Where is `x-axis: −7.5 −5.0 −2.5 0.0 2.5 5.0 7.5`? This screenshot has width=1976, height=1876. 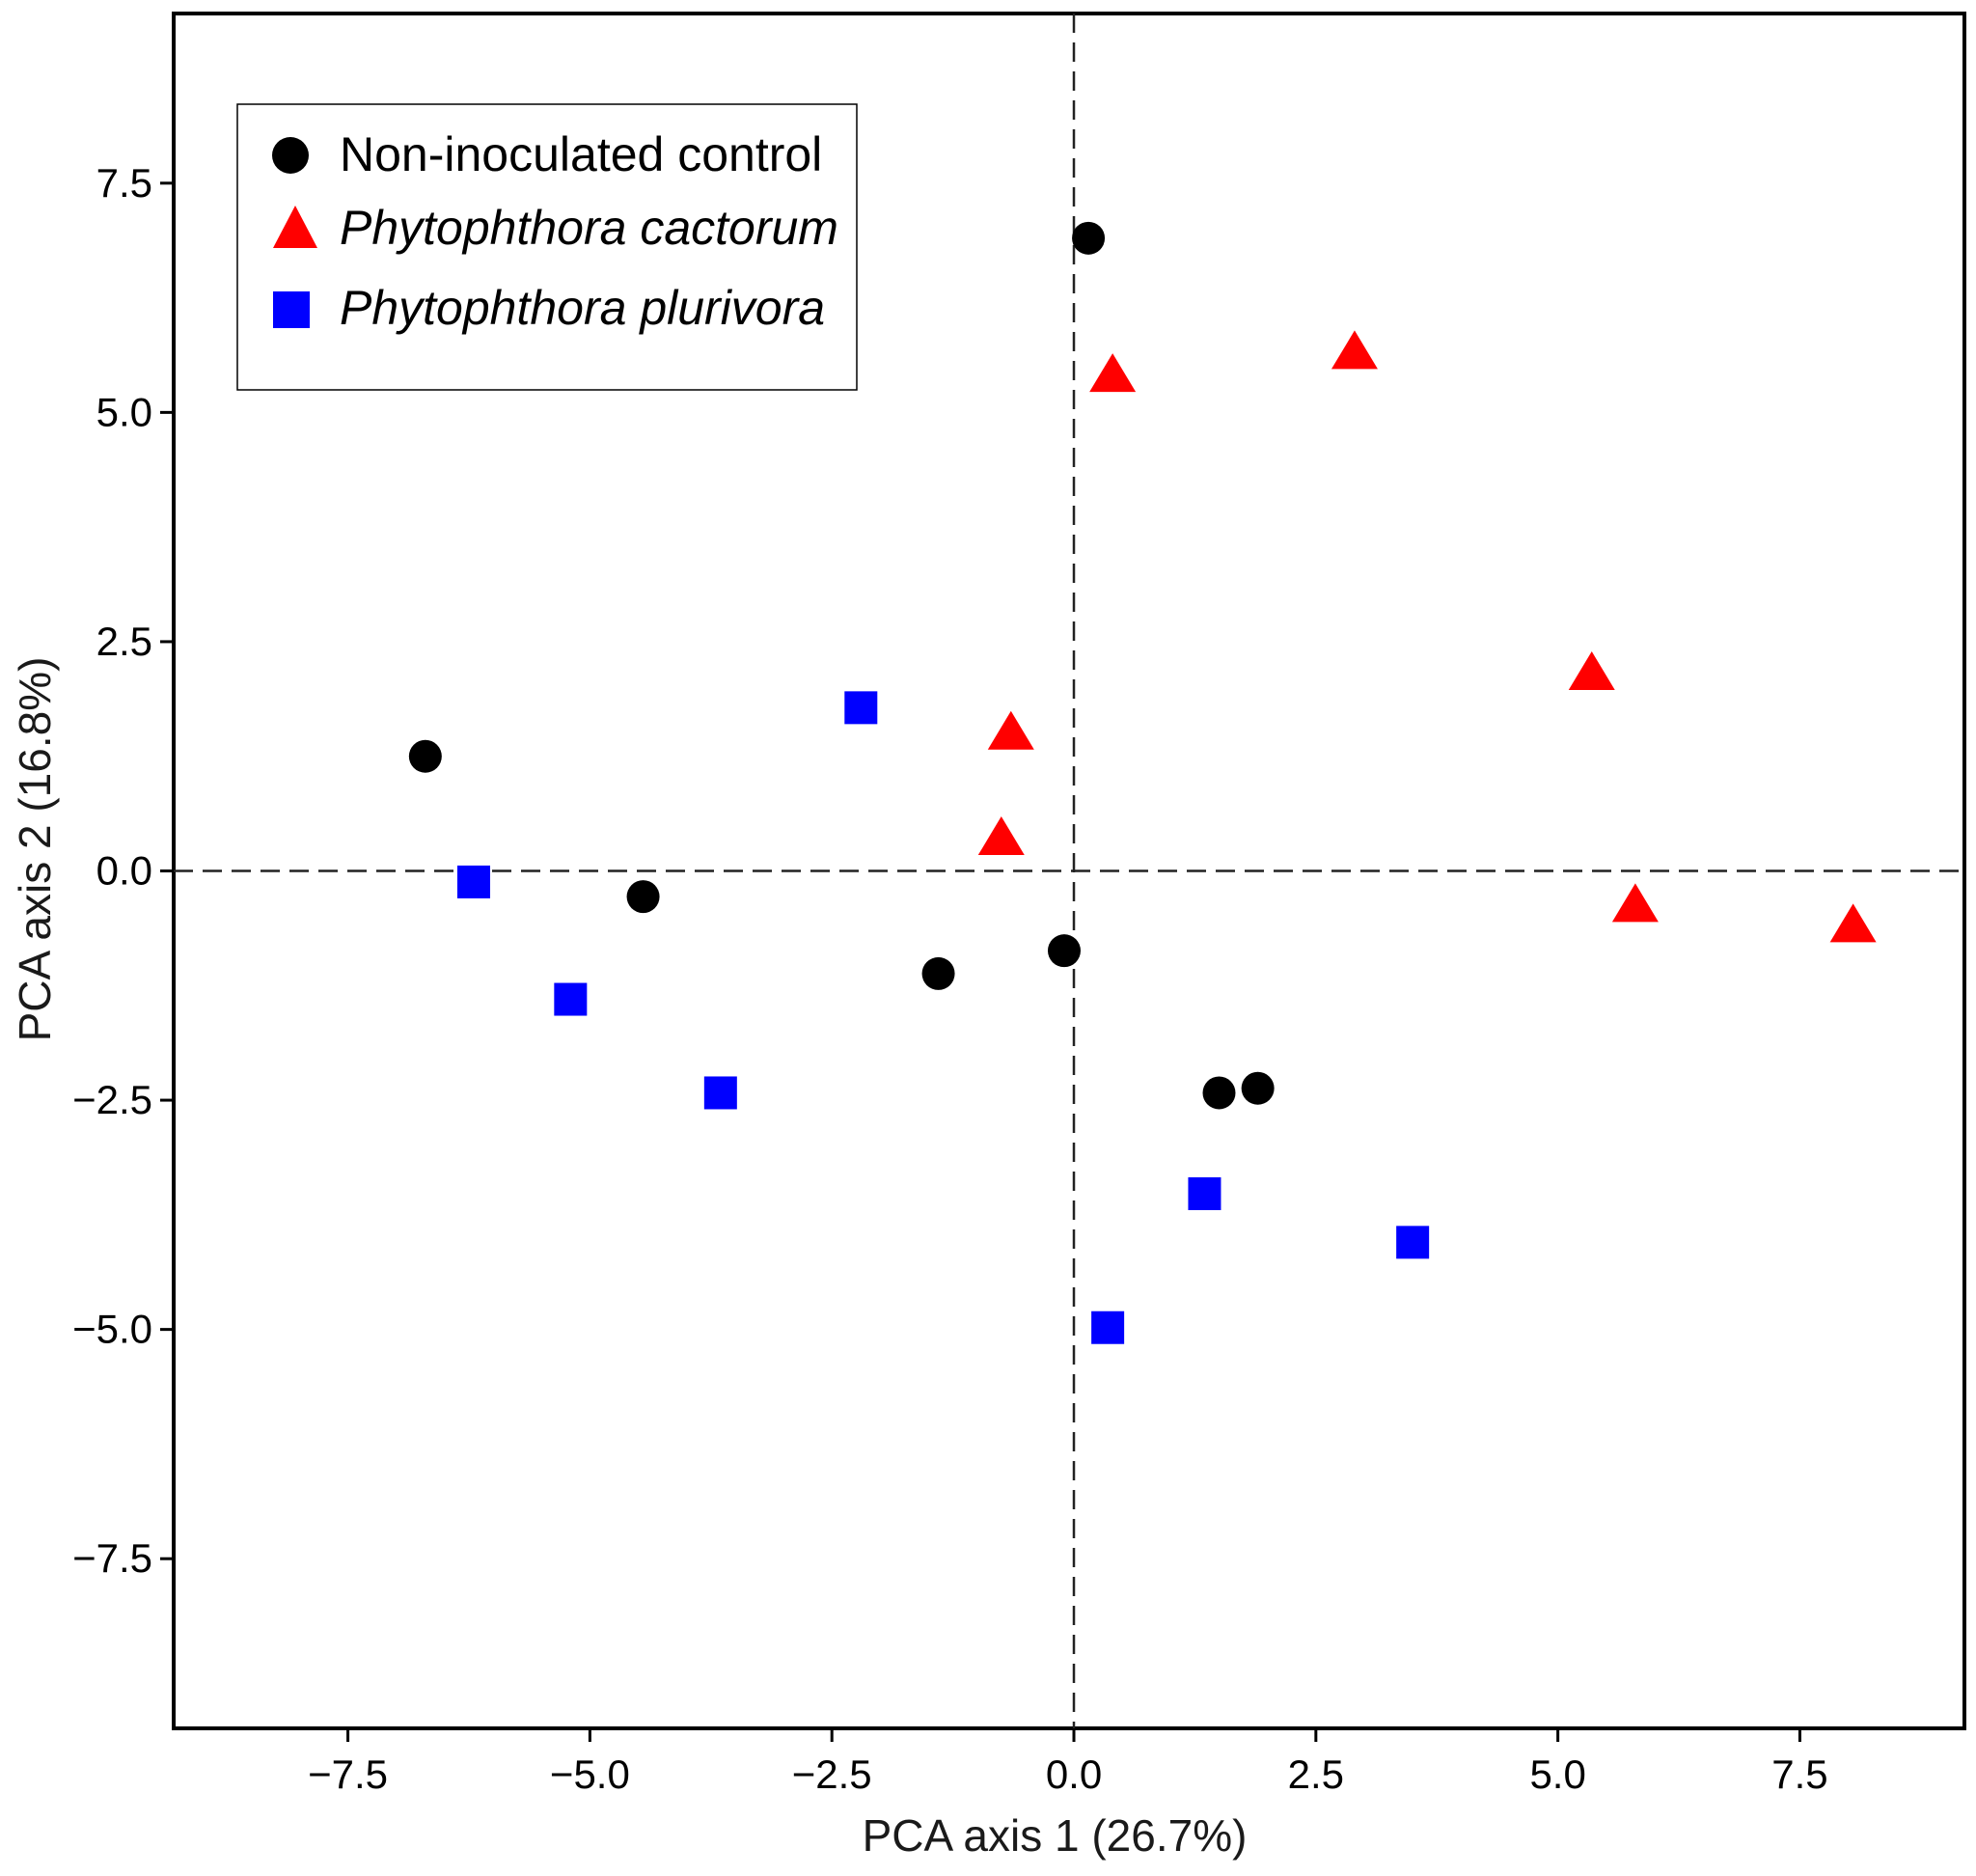
x-axis: −7.5 −5.0 −2.5 0.0 2.5 5.0 7.5 is located at coordinates (1068, 1762).